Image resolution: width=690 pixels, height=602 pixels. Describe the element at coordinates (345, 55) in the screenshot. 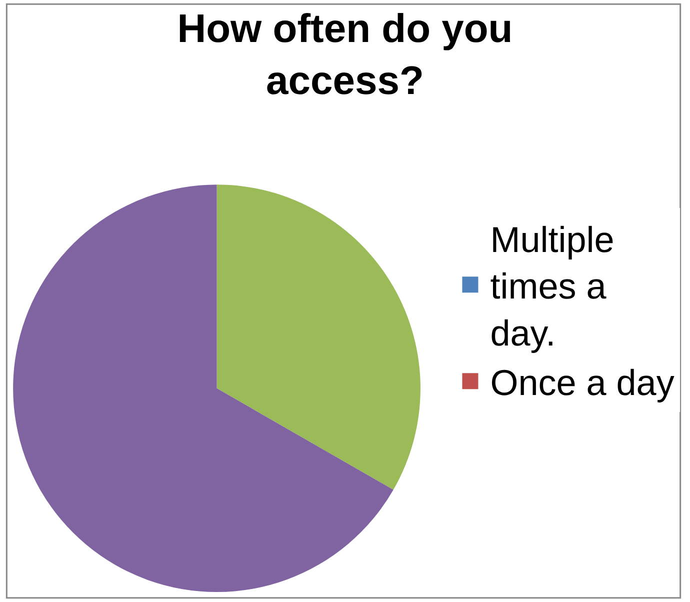

I see `chart-title: How often do you access?` at that location.